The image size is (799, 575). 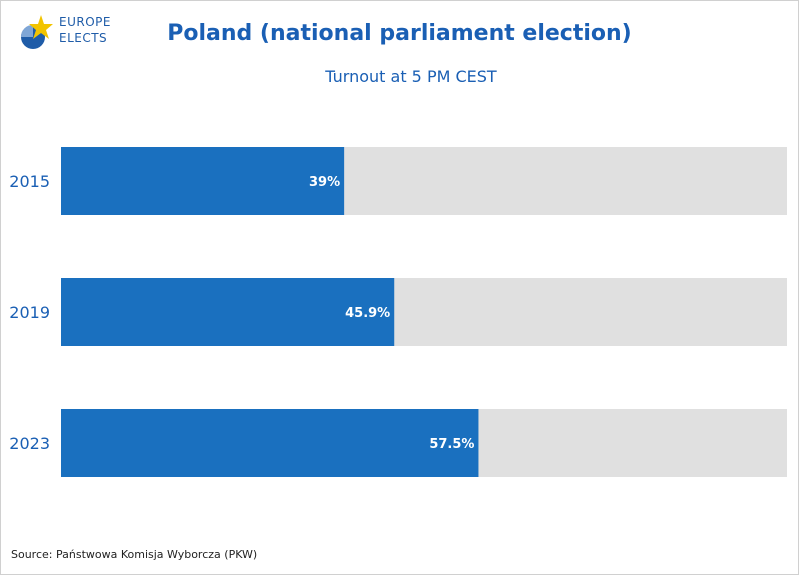 I want to click on europe-elects-logo: EUROPE ELECTS, so click(x=72, y=33).